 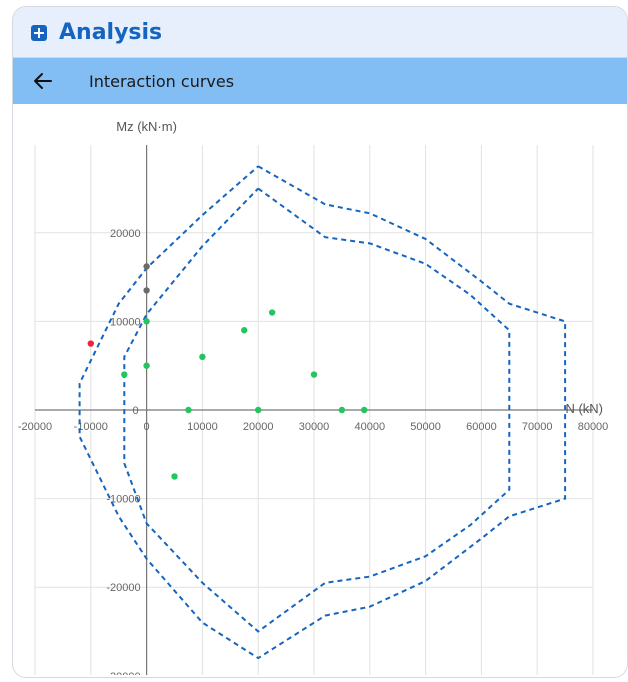 I want to click on subheader-bar: Interaction curves, so click(x=320, y=81).